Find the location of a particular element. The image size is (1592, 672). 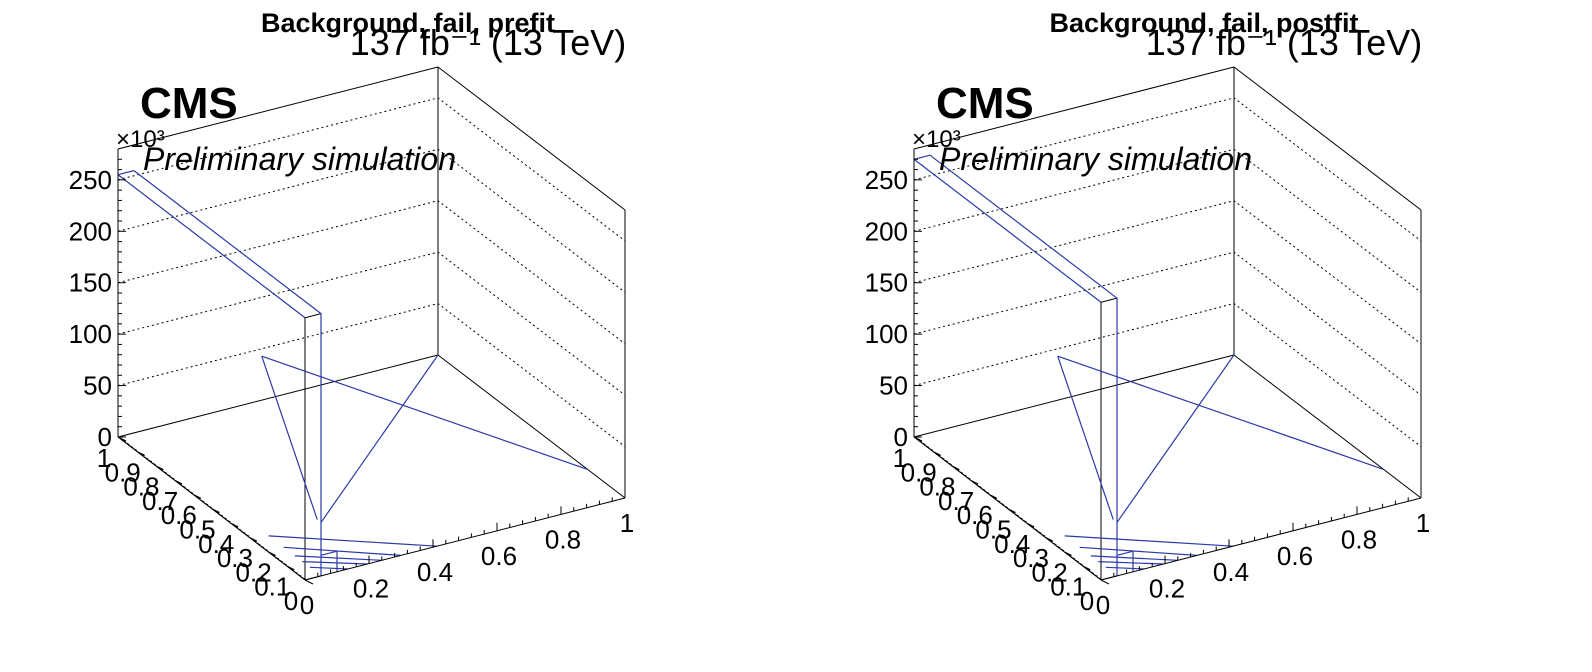

z-tick-label-200: 200 is located at coordinates (90, 231).